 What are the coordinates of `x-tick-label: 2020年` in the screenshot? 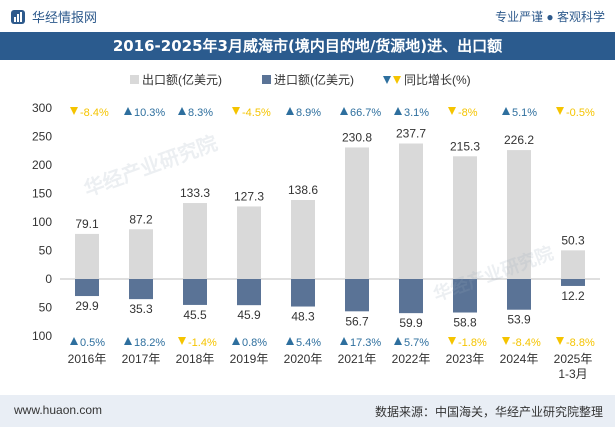 It's located at (303, 359).